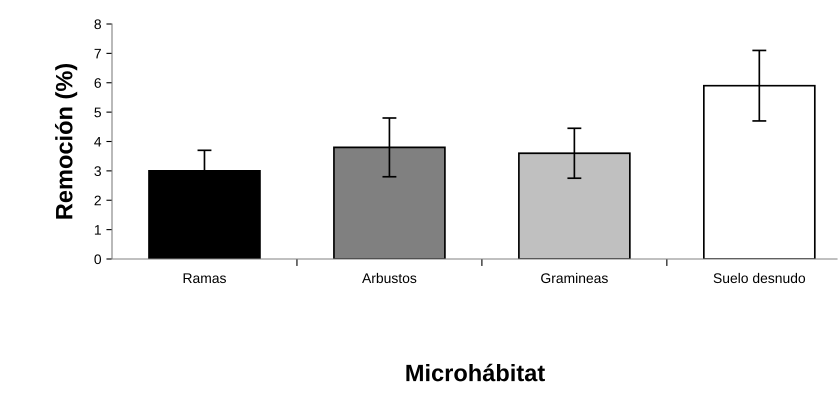 The image size is (838, 408). What do you see at coordinates (98, 259) in the screenshot?
I see `y-tick-label: 0` at bounding box center [98, 259].